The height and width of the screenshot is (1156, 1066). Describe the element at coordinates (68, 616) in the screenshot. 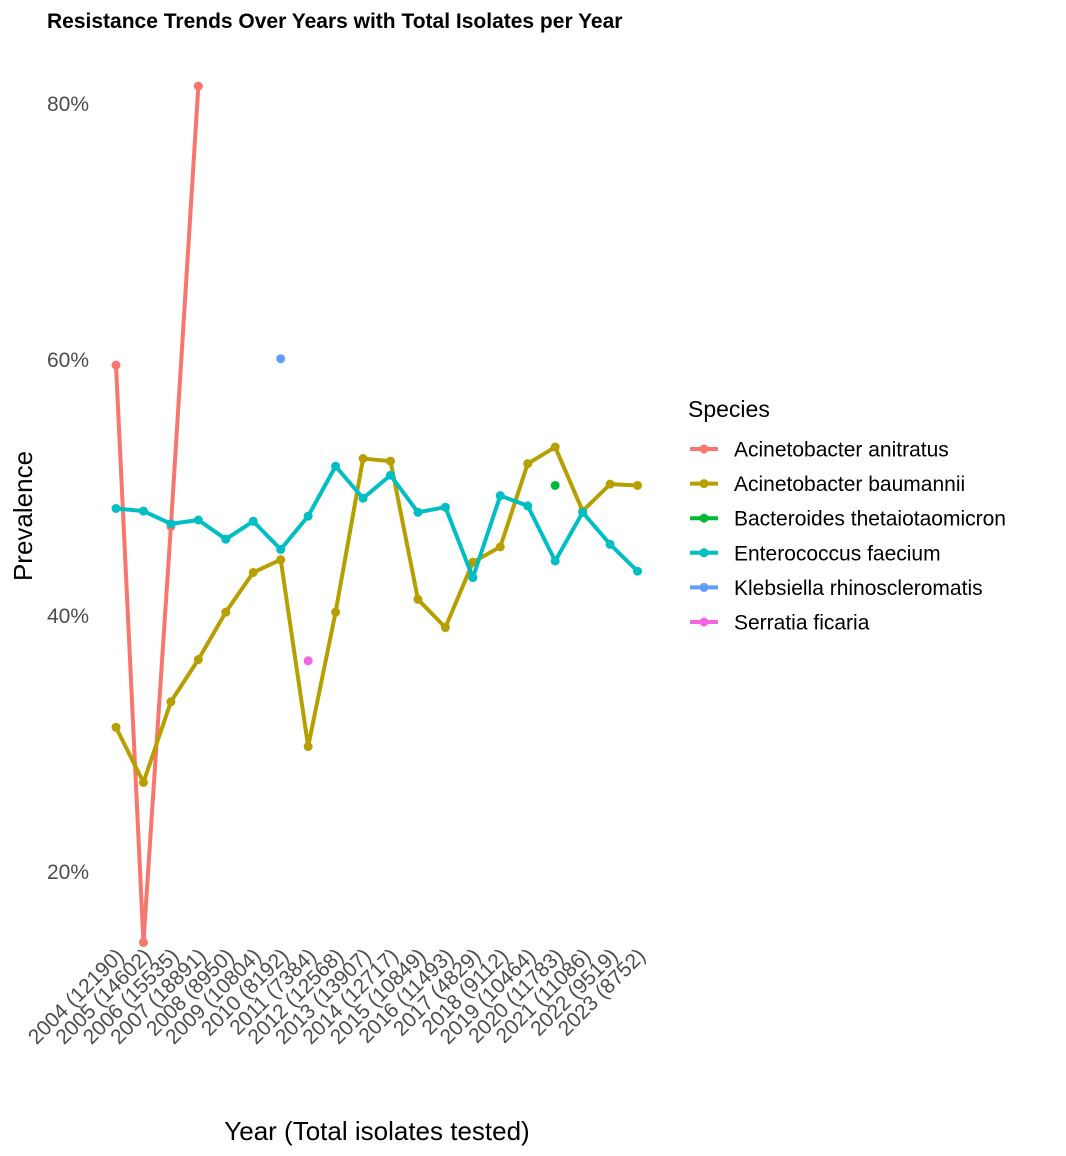

I see `y-tick-label: 40%` at that location.